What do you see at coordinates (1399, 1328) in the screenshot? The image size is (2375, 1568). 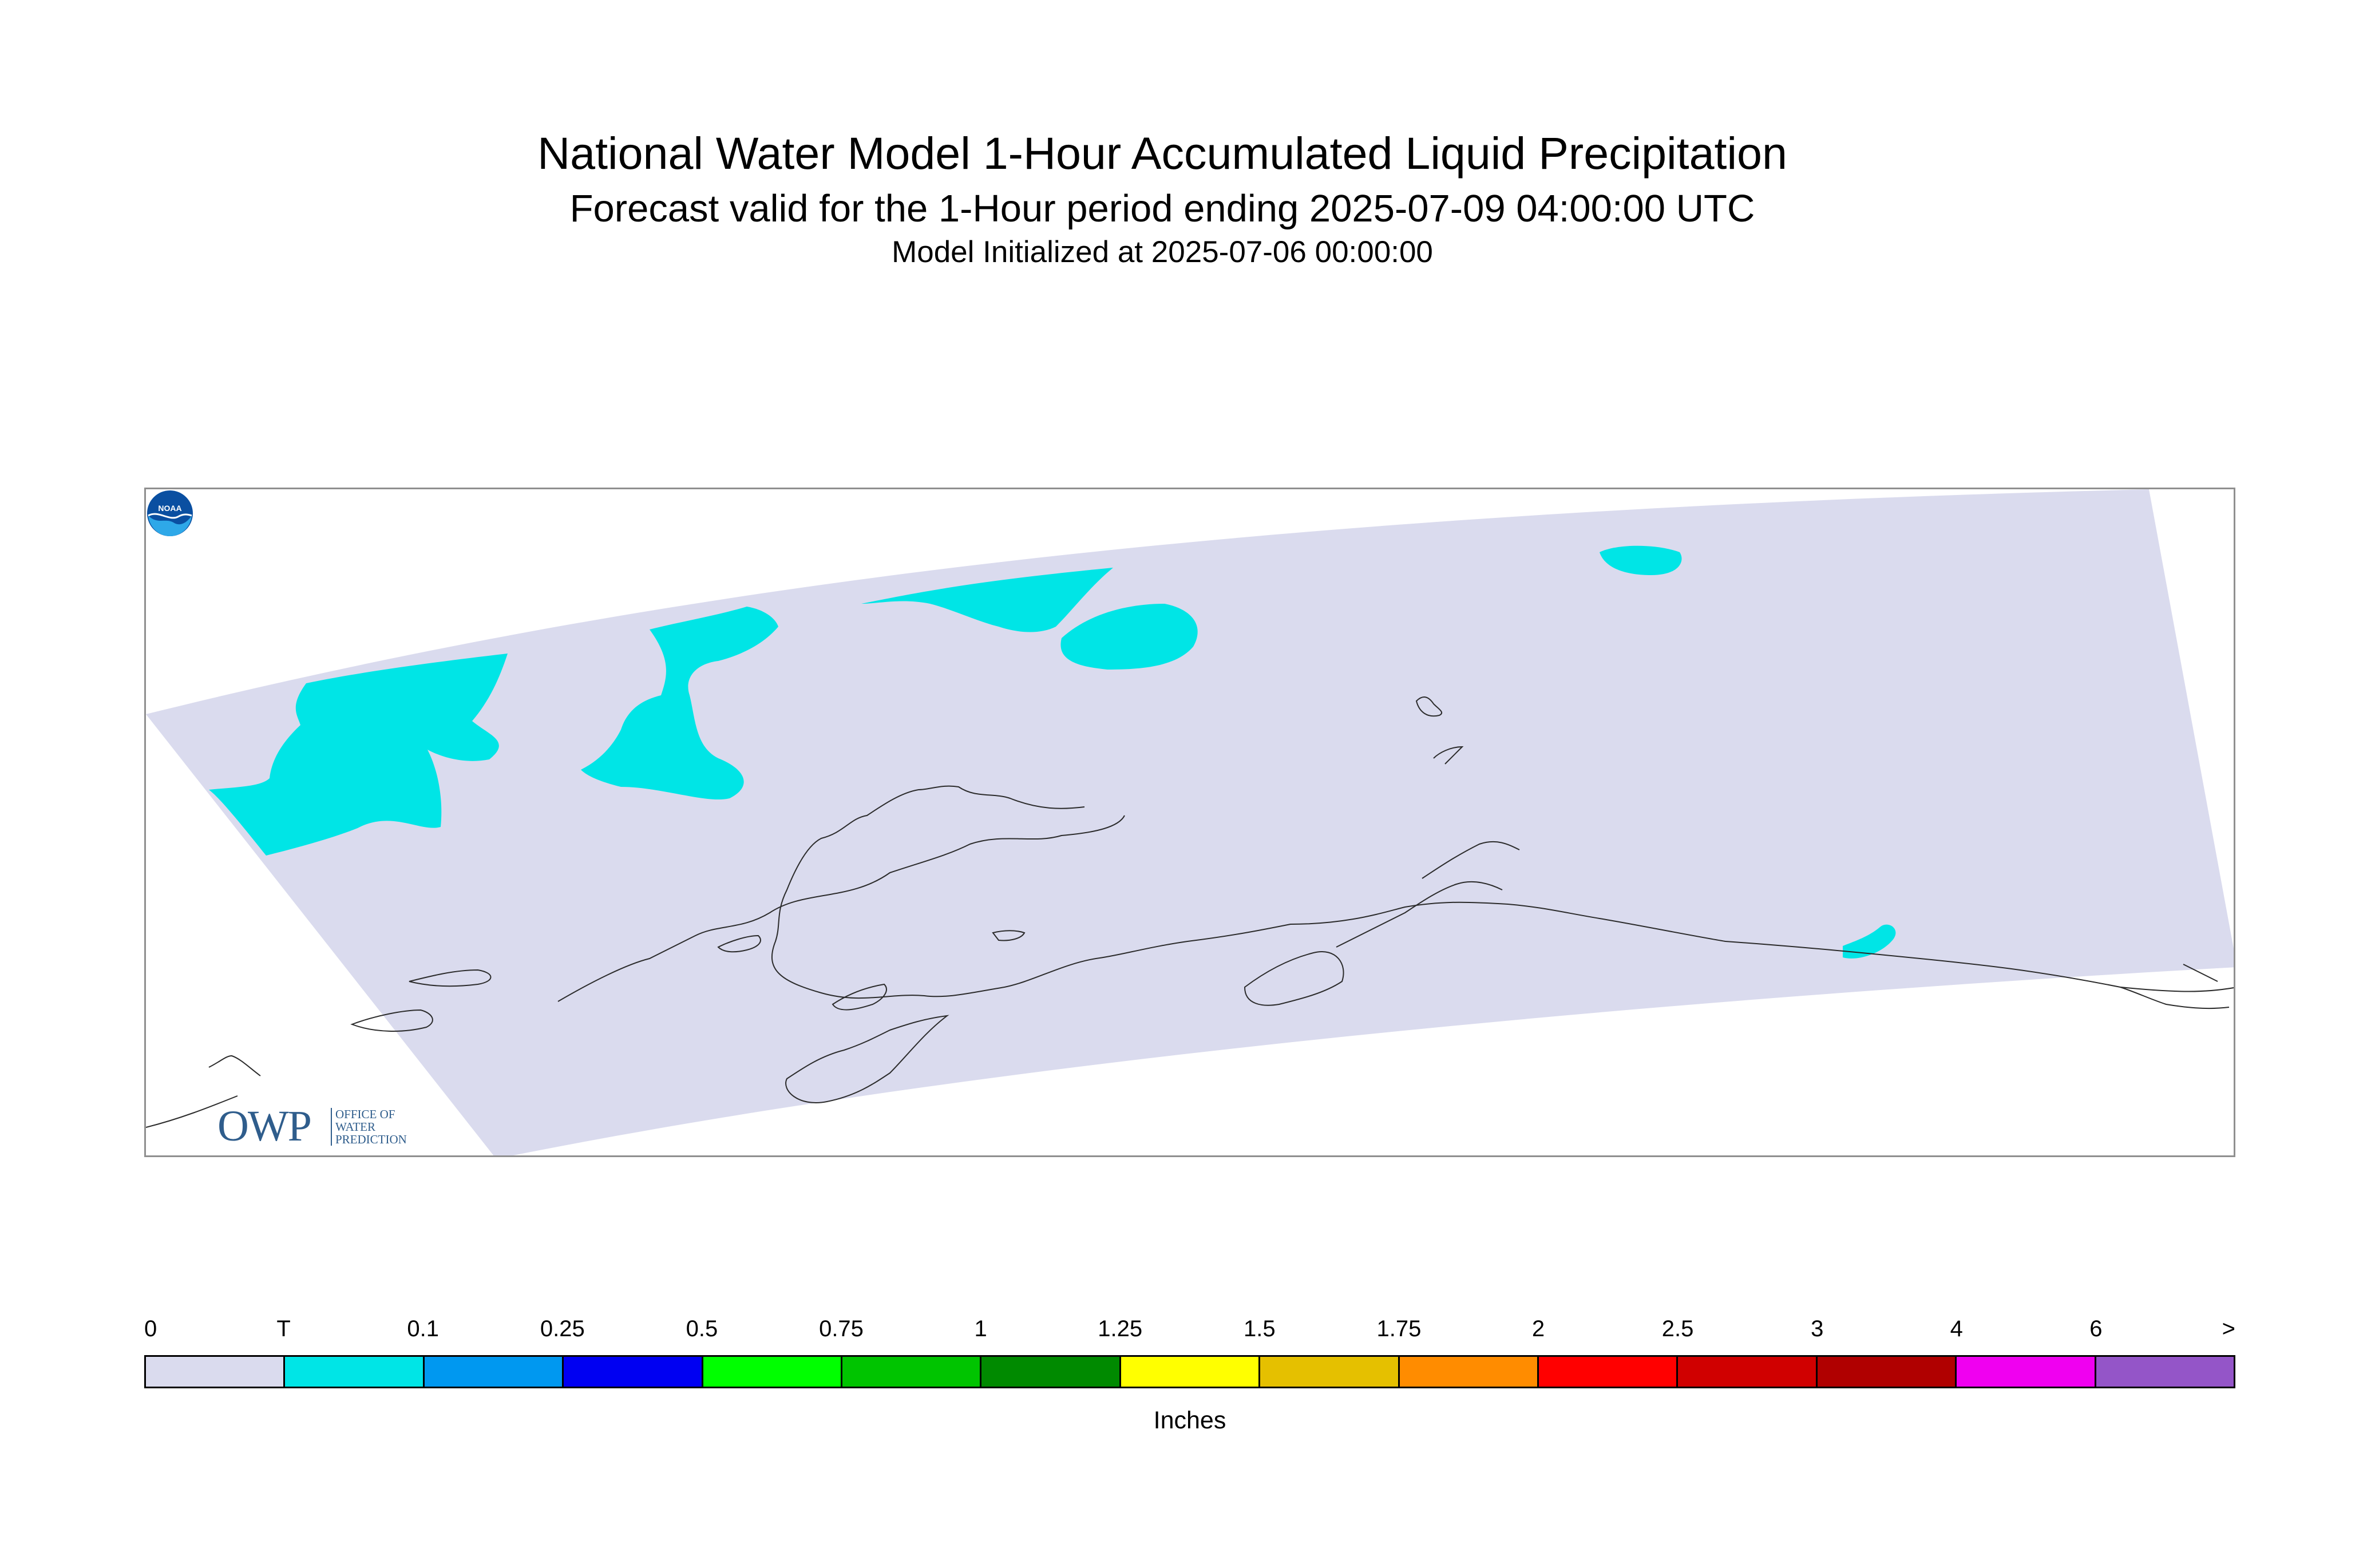 I see `legend-tick-label: 1.75` at bounding box center [1399, 1328].